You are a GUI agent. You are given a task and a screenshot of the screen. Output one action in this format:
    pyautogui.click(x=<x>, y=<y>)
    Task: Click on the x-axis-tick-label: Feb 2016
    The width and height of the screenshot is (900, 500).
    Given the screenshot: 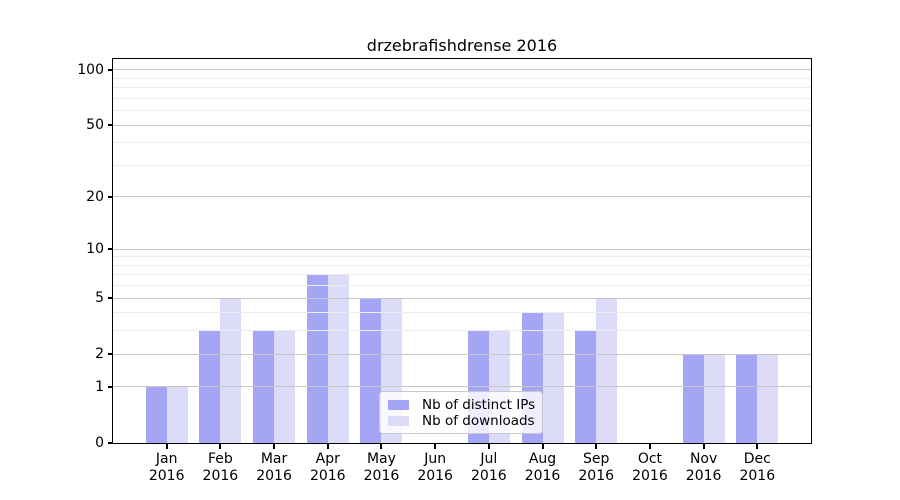 What is the action you would take?
    pyautogui.click(x=220, y=468)
    